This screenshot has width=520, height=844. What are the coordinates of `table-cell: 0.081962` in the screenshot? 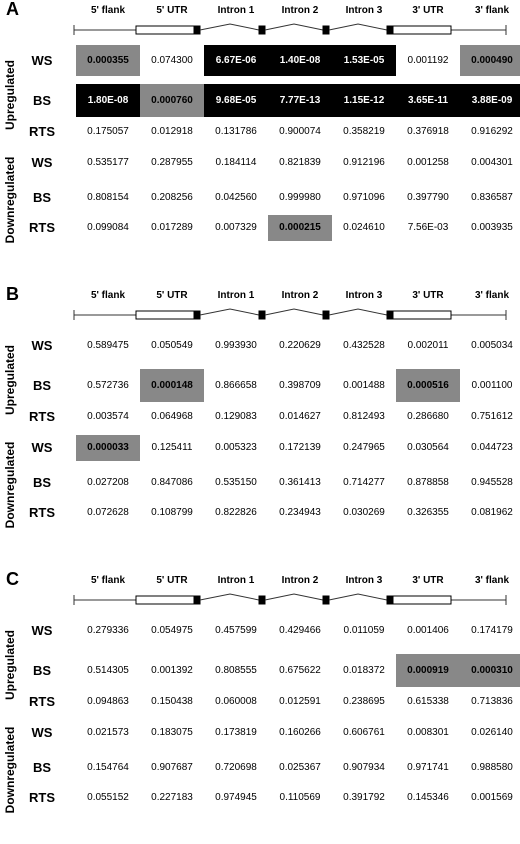 It's located at (492, 512).